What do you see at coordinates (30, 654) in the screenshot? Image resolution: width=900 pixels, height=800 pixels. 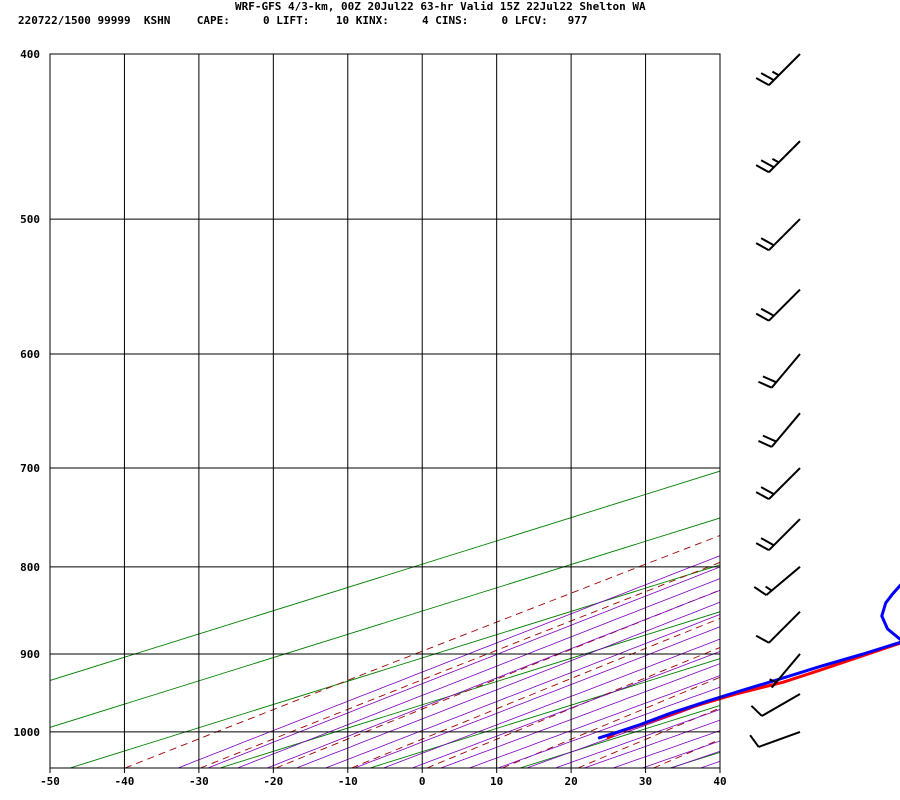 I see `y-tick-label: 900` at bounding box center [30, 654].